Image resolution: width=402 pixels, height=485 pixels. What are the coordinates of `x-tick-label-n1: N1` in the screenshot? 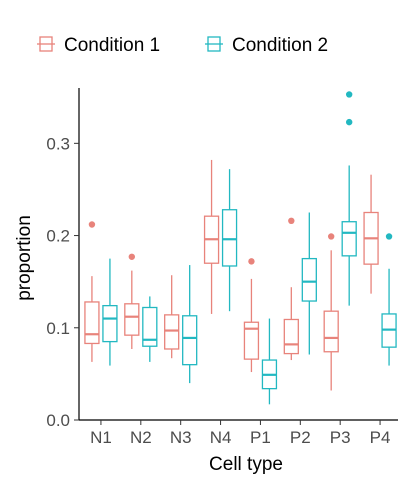 It's located at (101, 437).